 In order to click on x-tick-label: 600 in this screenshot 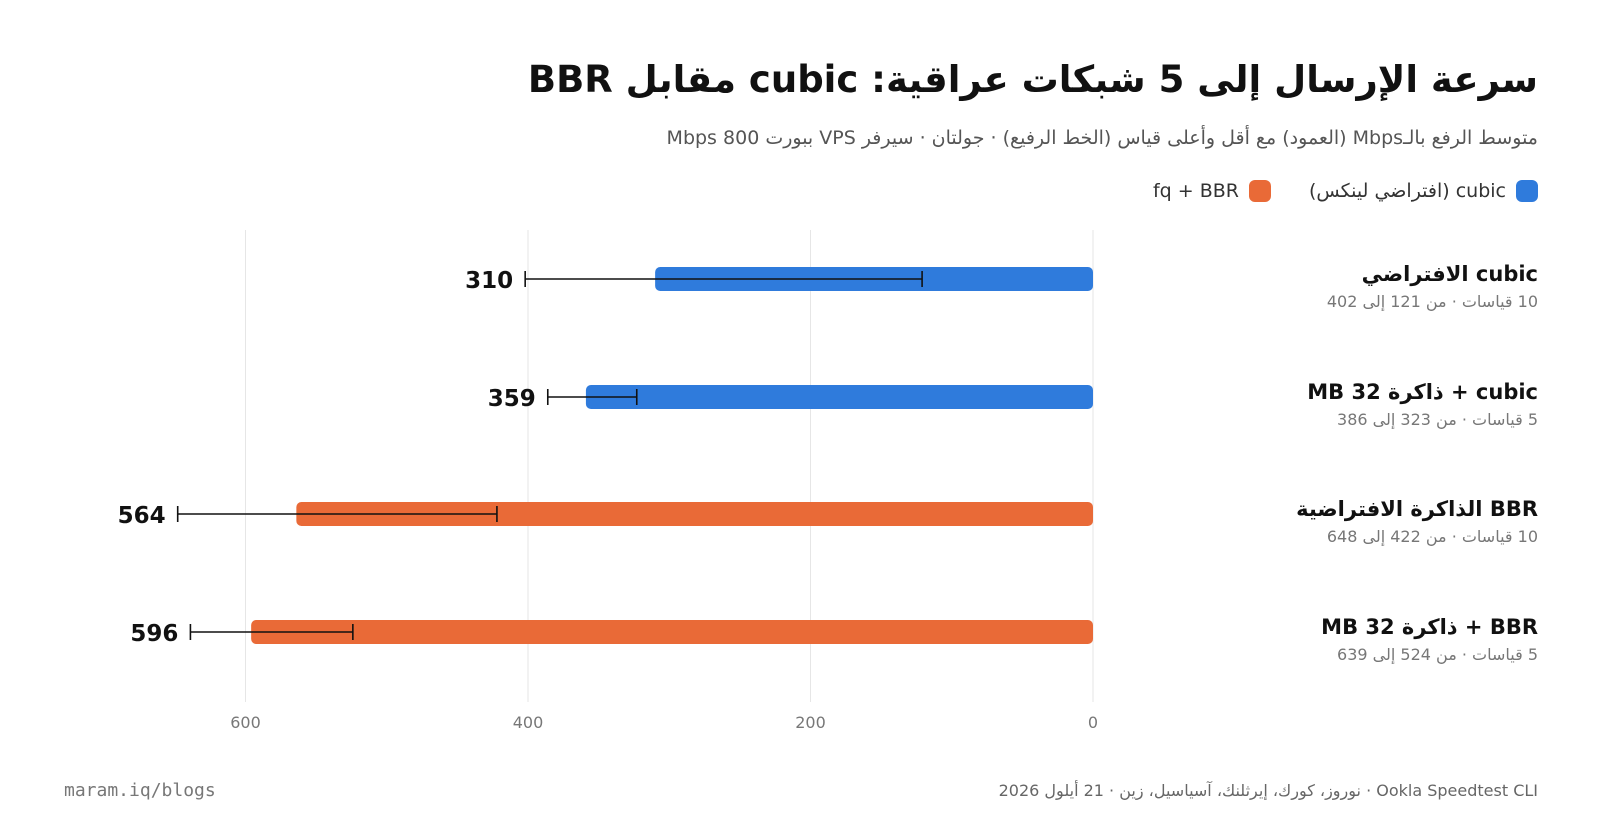, I will do `click(245, 722)`.